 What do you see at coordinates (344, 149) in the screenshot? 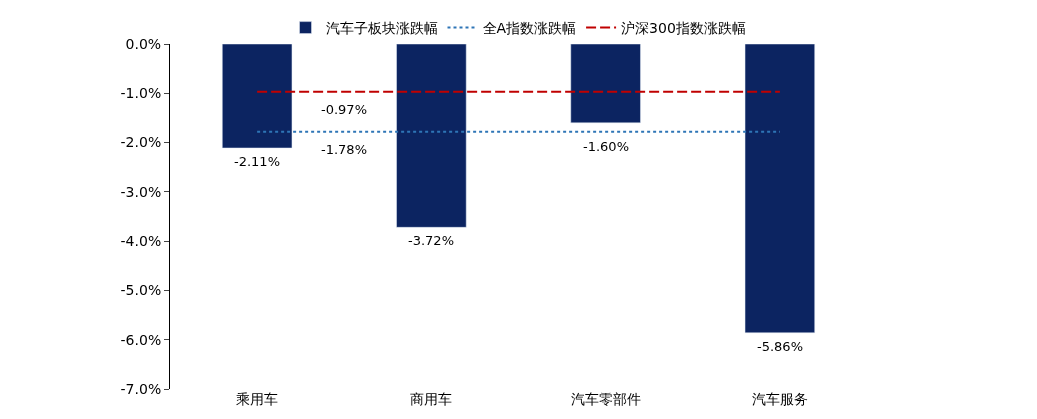
I see `annotation: -1.78%` at bounding box center [344, 149].